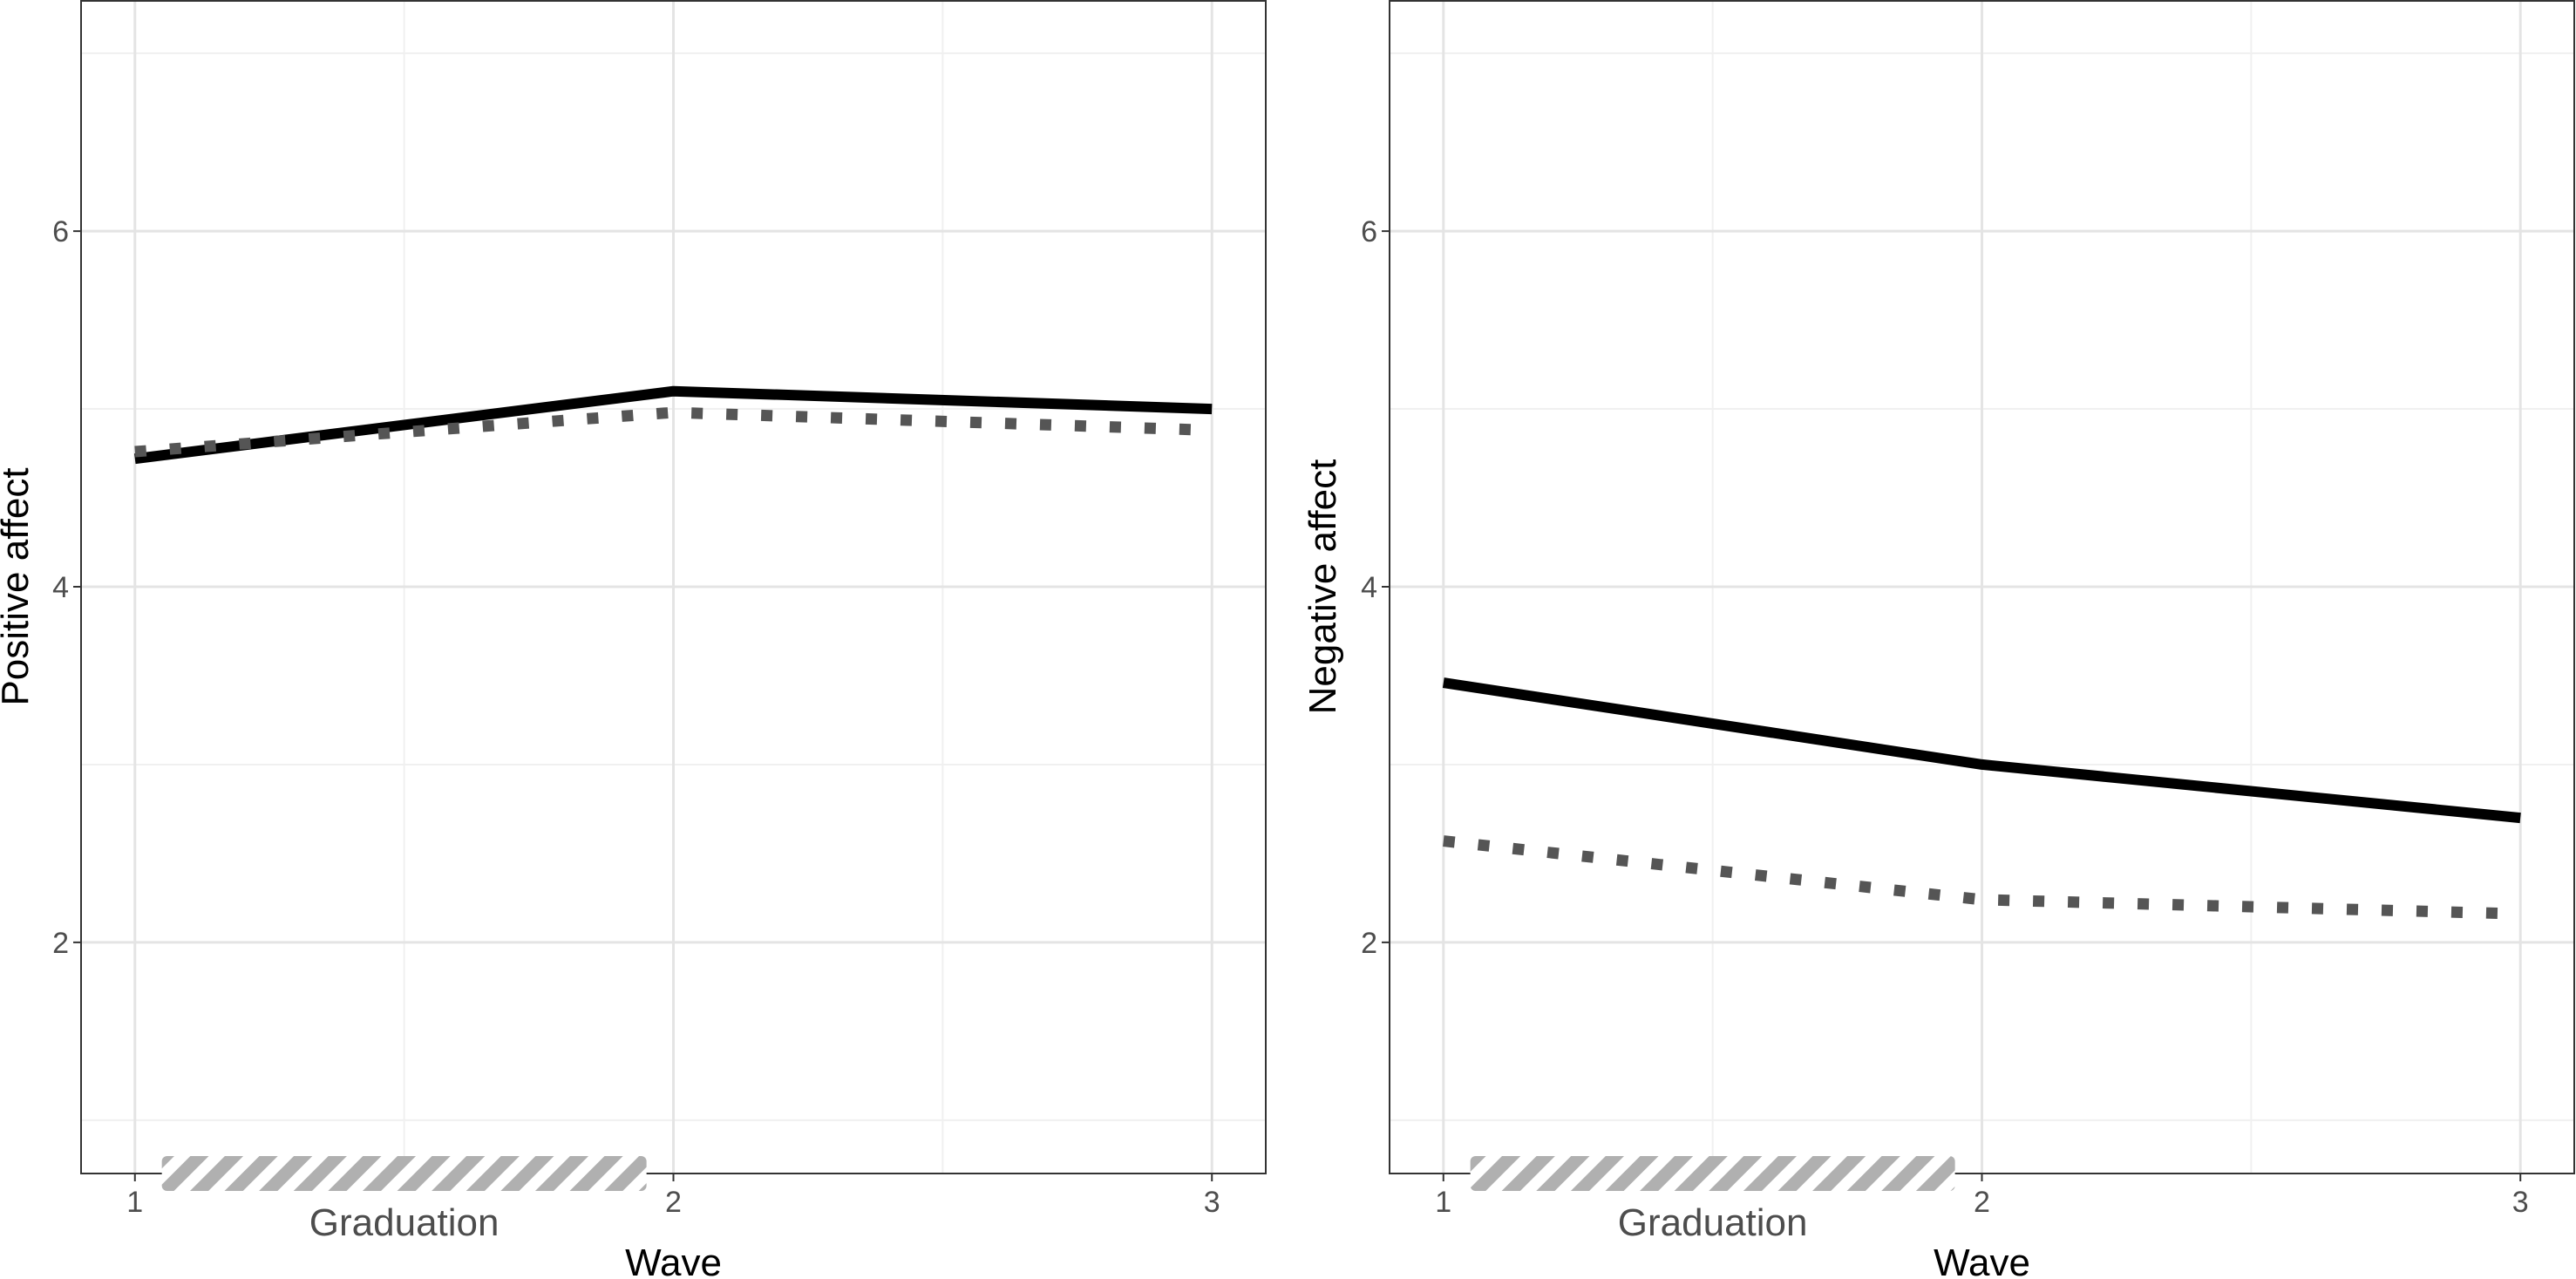 The height and width of the screenshot is (1279, 2576). What do you see at coordinates (1323, 587) in the screenshot?
I see `y-axis-title: Negative affect` at bounding box center [1323, 587].